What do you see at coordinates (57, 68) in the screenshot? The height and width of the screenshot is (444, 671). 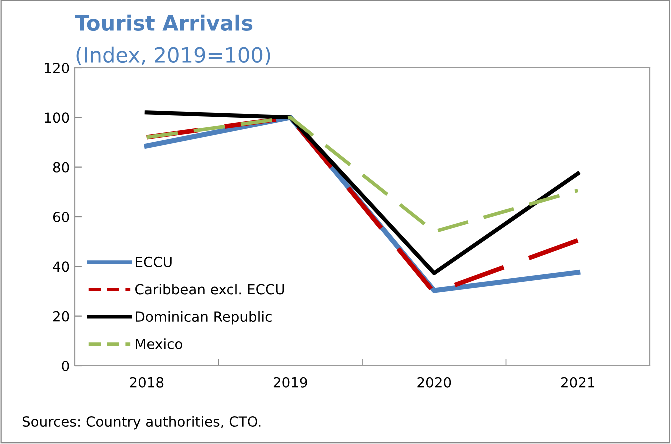 I see `y-tick-label: 120` at bounding box center [57, 68].